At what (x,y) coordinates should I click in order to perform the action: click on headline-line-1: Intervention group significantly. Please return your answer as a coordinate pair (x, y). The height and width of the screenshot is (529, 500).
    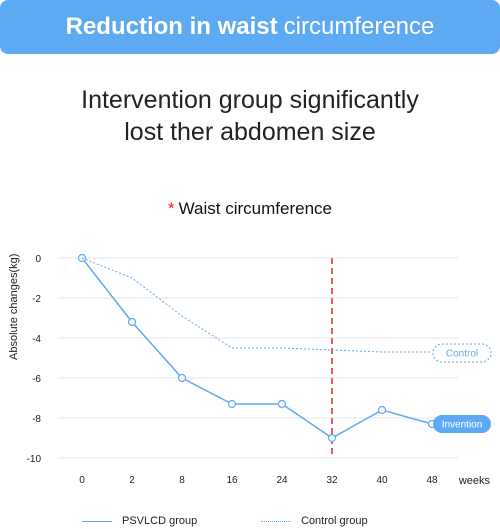
    Looking at the image, I should click on (250, 100).